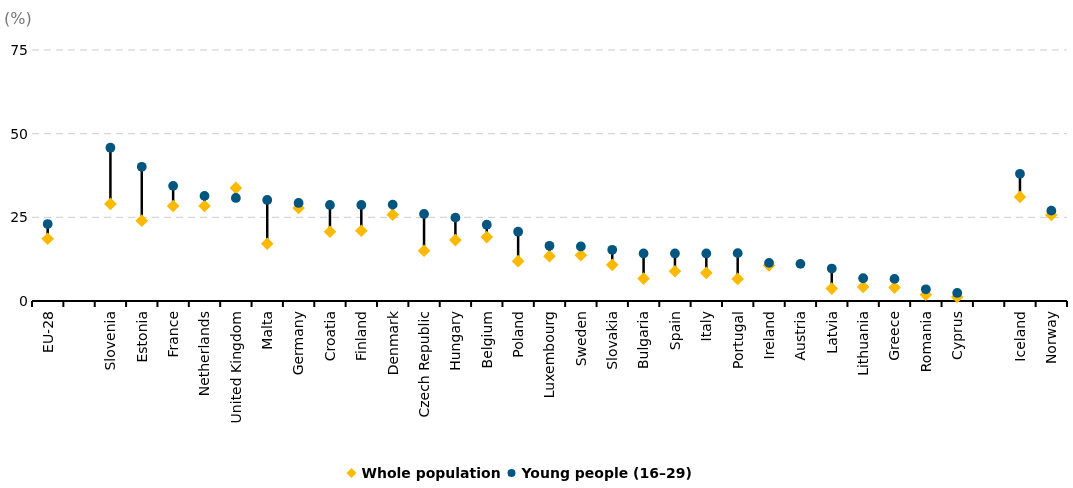 The width and height of the screenshot is (1073, 488). What do you see at coordinates (612, 340) in the screenshot?
I see `x-tick-label: Slovakia` at bounding box center [612, 340].